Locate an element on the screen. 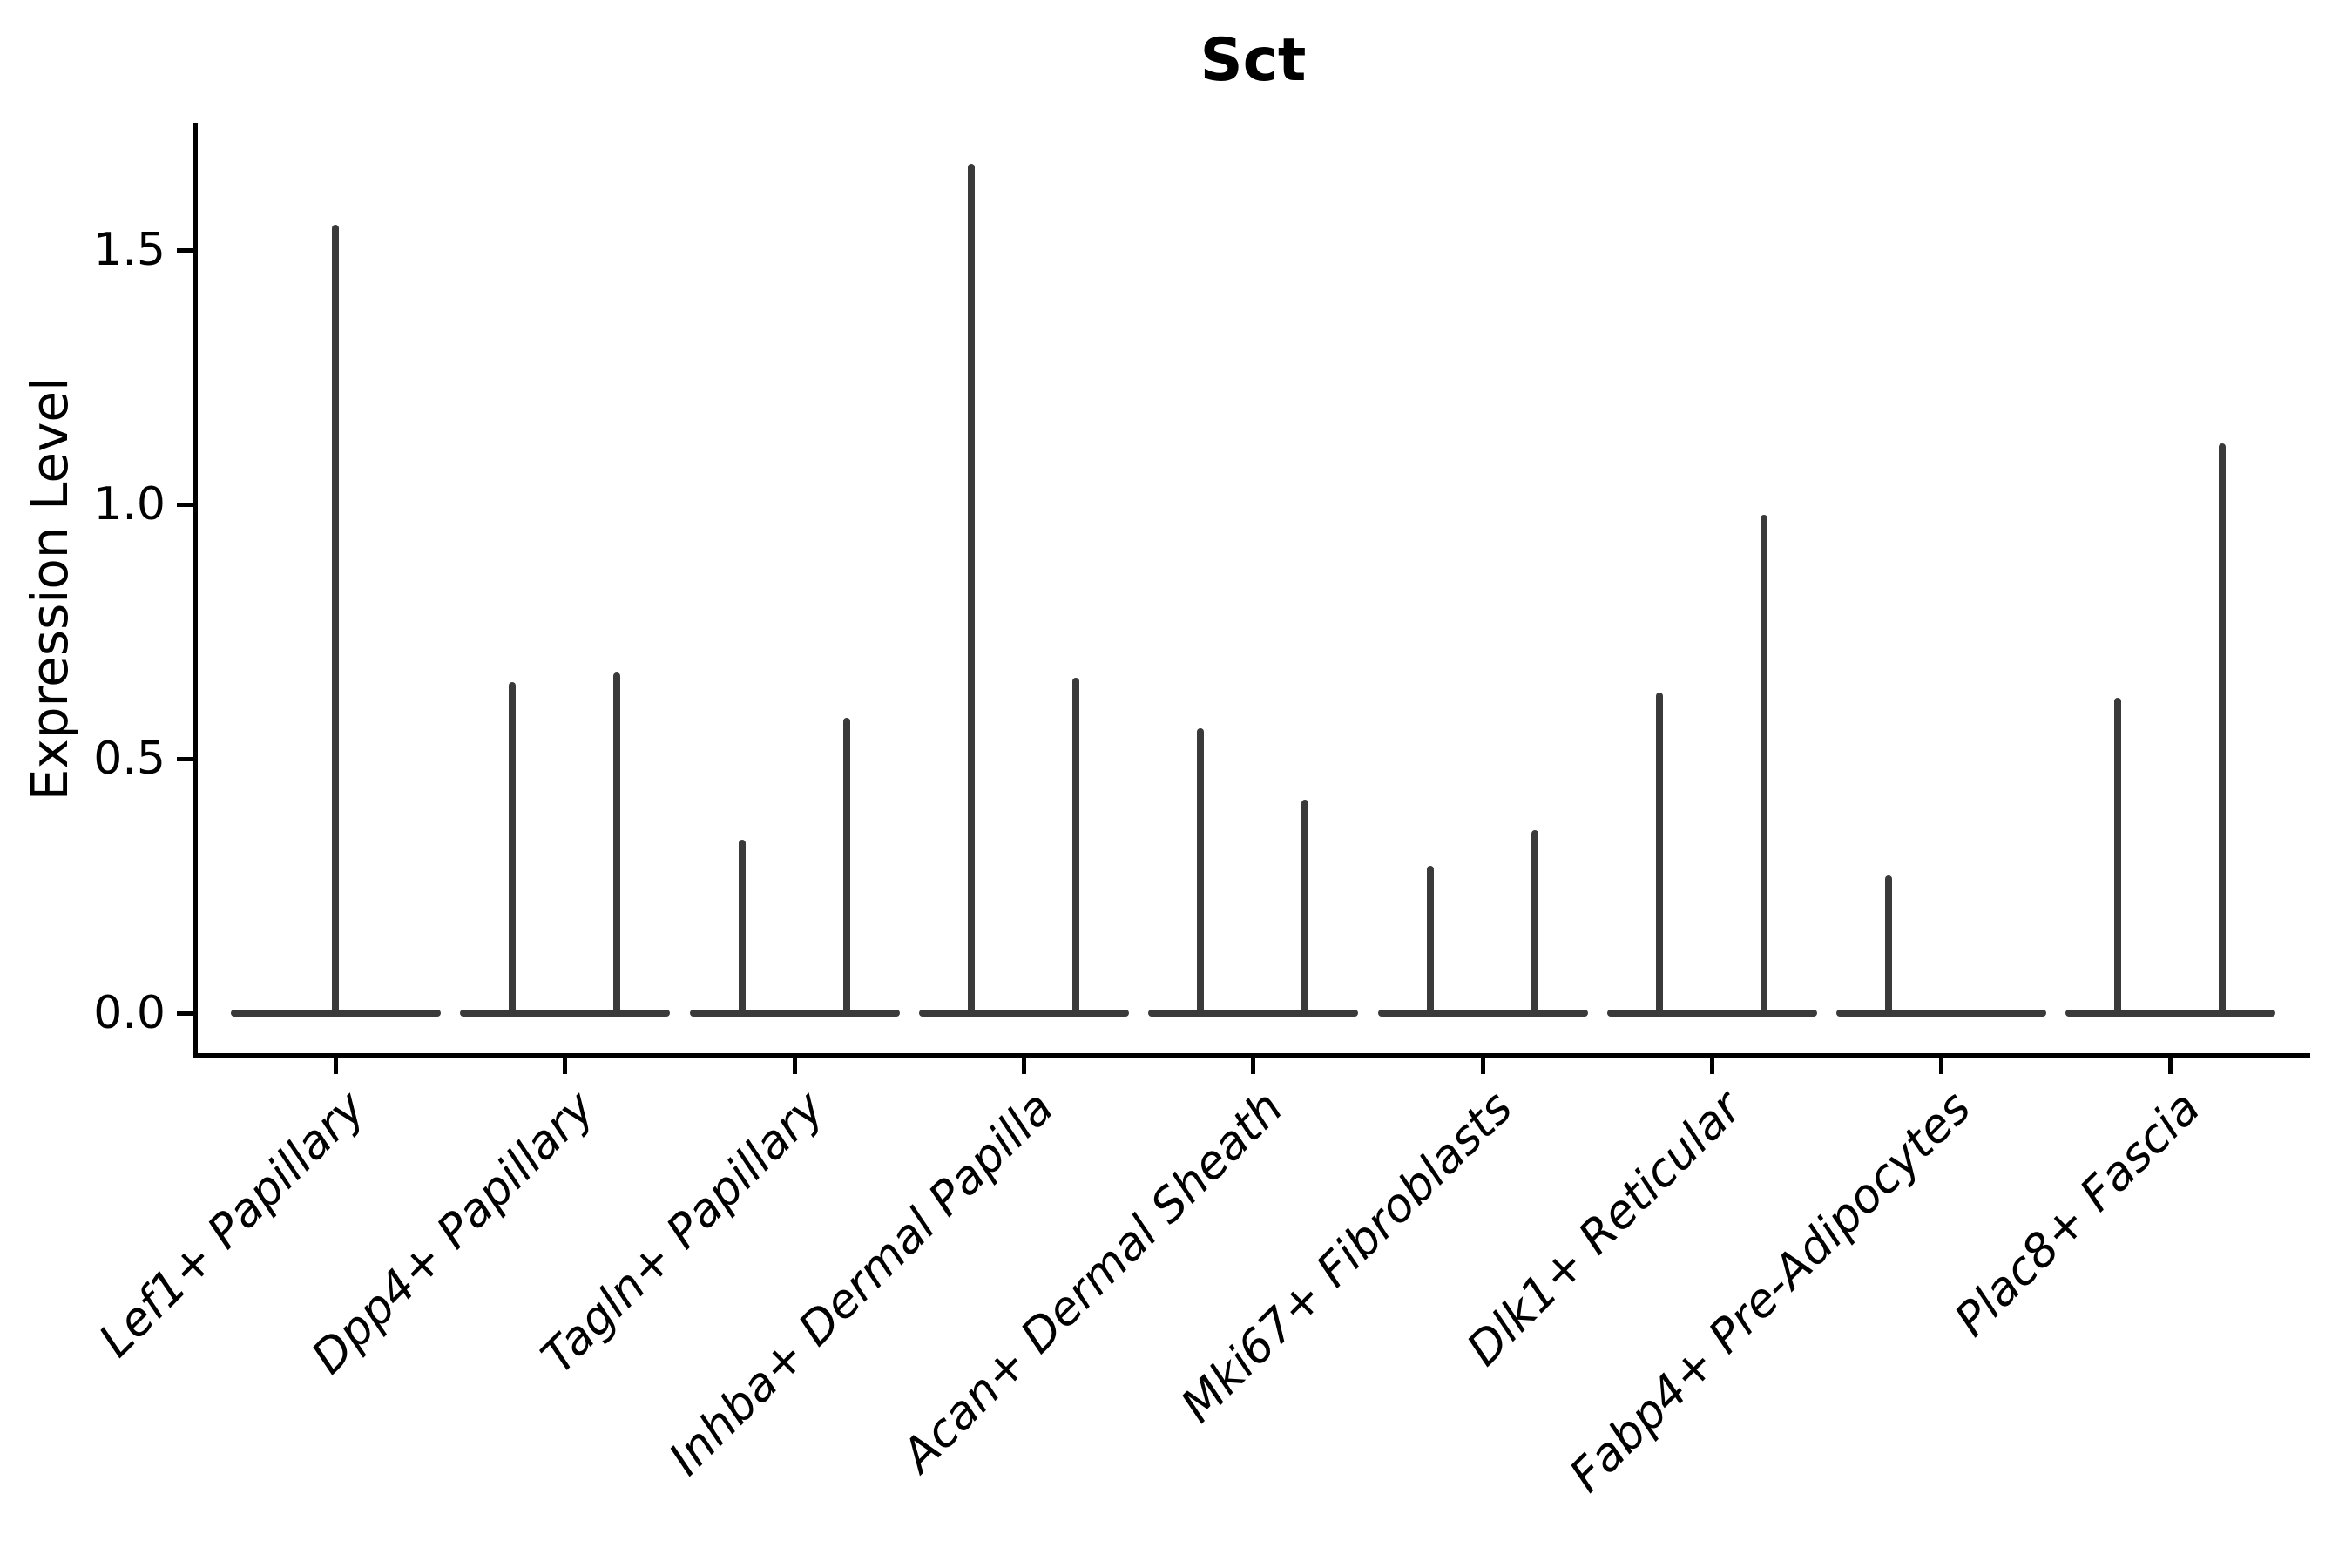  y-axis-label: Expression Level is located at coordinates (49, 588).